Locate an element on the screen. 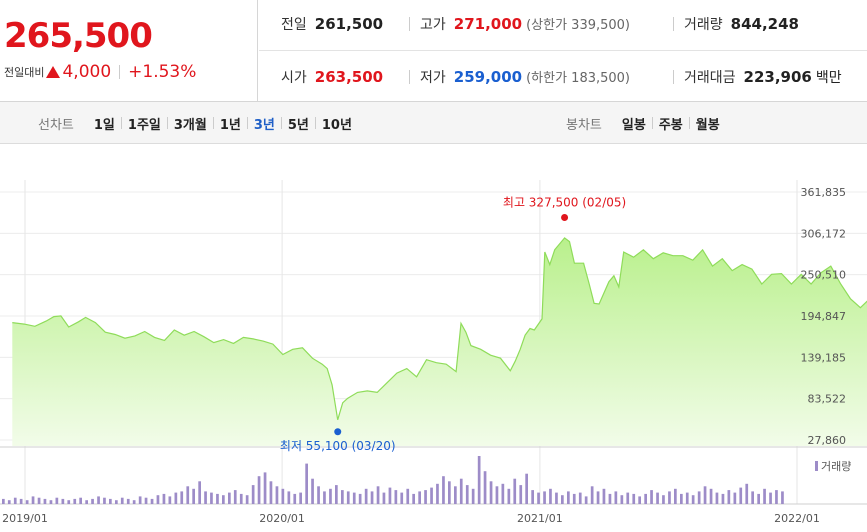 Image resolution: width=867 pixels, height=532 pixels. period-5y-tab: 5년 is located at coordinates (298, 125).